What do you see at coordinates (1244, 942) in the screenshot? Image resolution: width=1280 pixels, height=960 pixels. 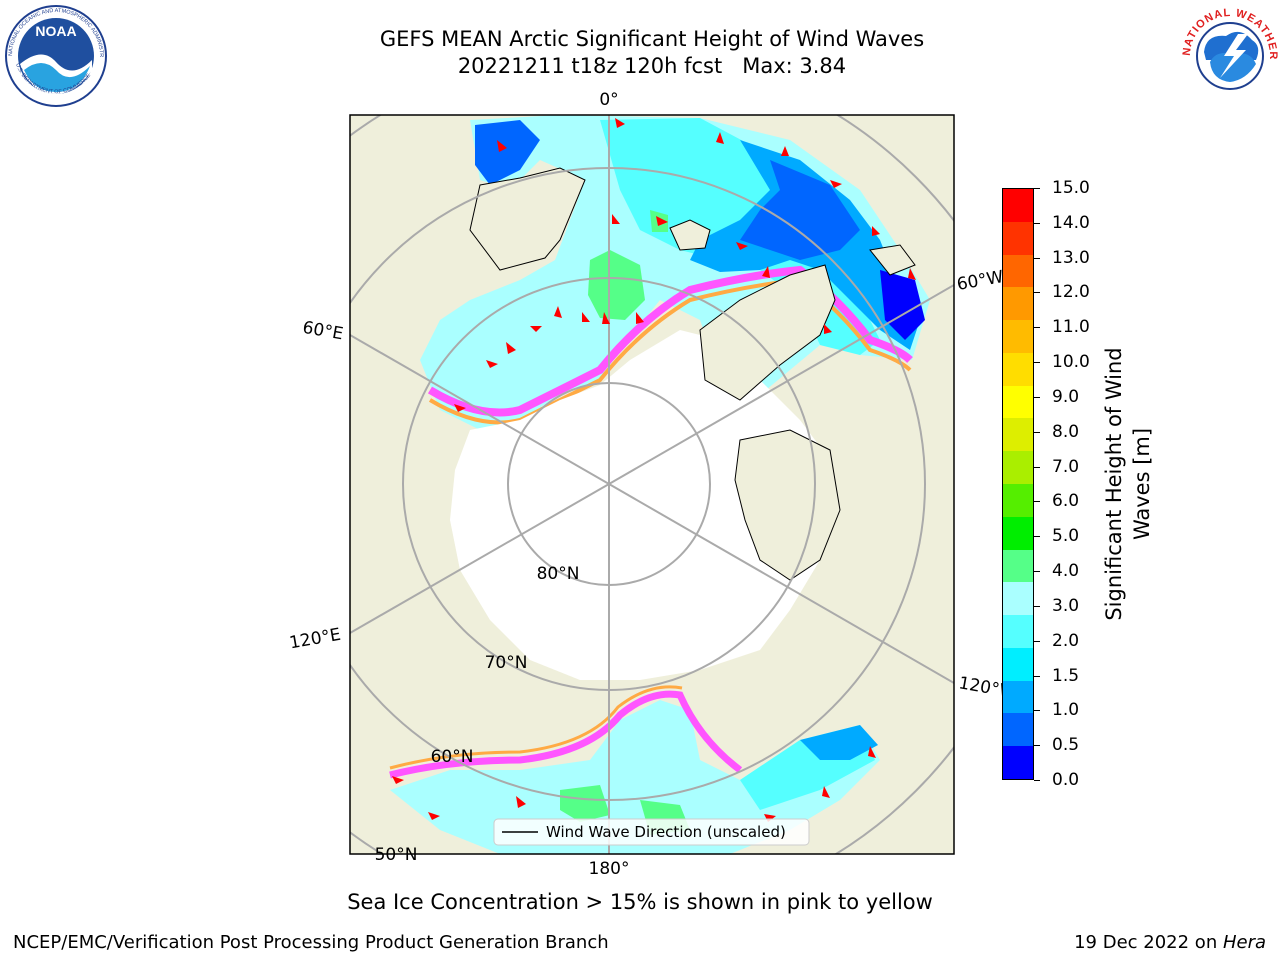 I see `footer-host: Hera` at bounding box center [1244, 942].